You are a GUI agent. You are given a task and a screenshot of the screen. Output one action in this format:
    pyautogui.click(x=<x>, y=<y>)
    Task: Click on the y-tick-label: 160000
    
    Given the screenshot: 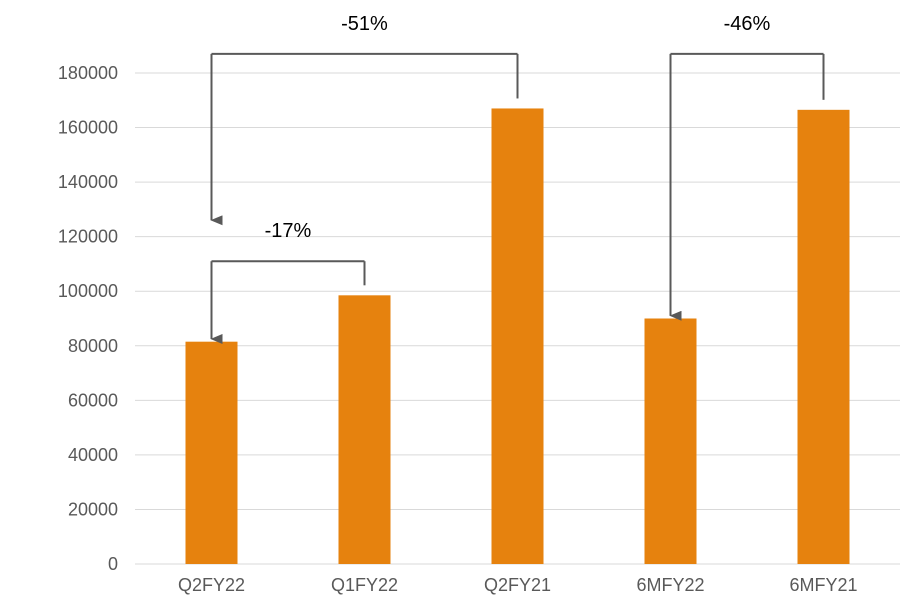 What is the action you would take?
    pyautogui.click(x=88, y=128)
    